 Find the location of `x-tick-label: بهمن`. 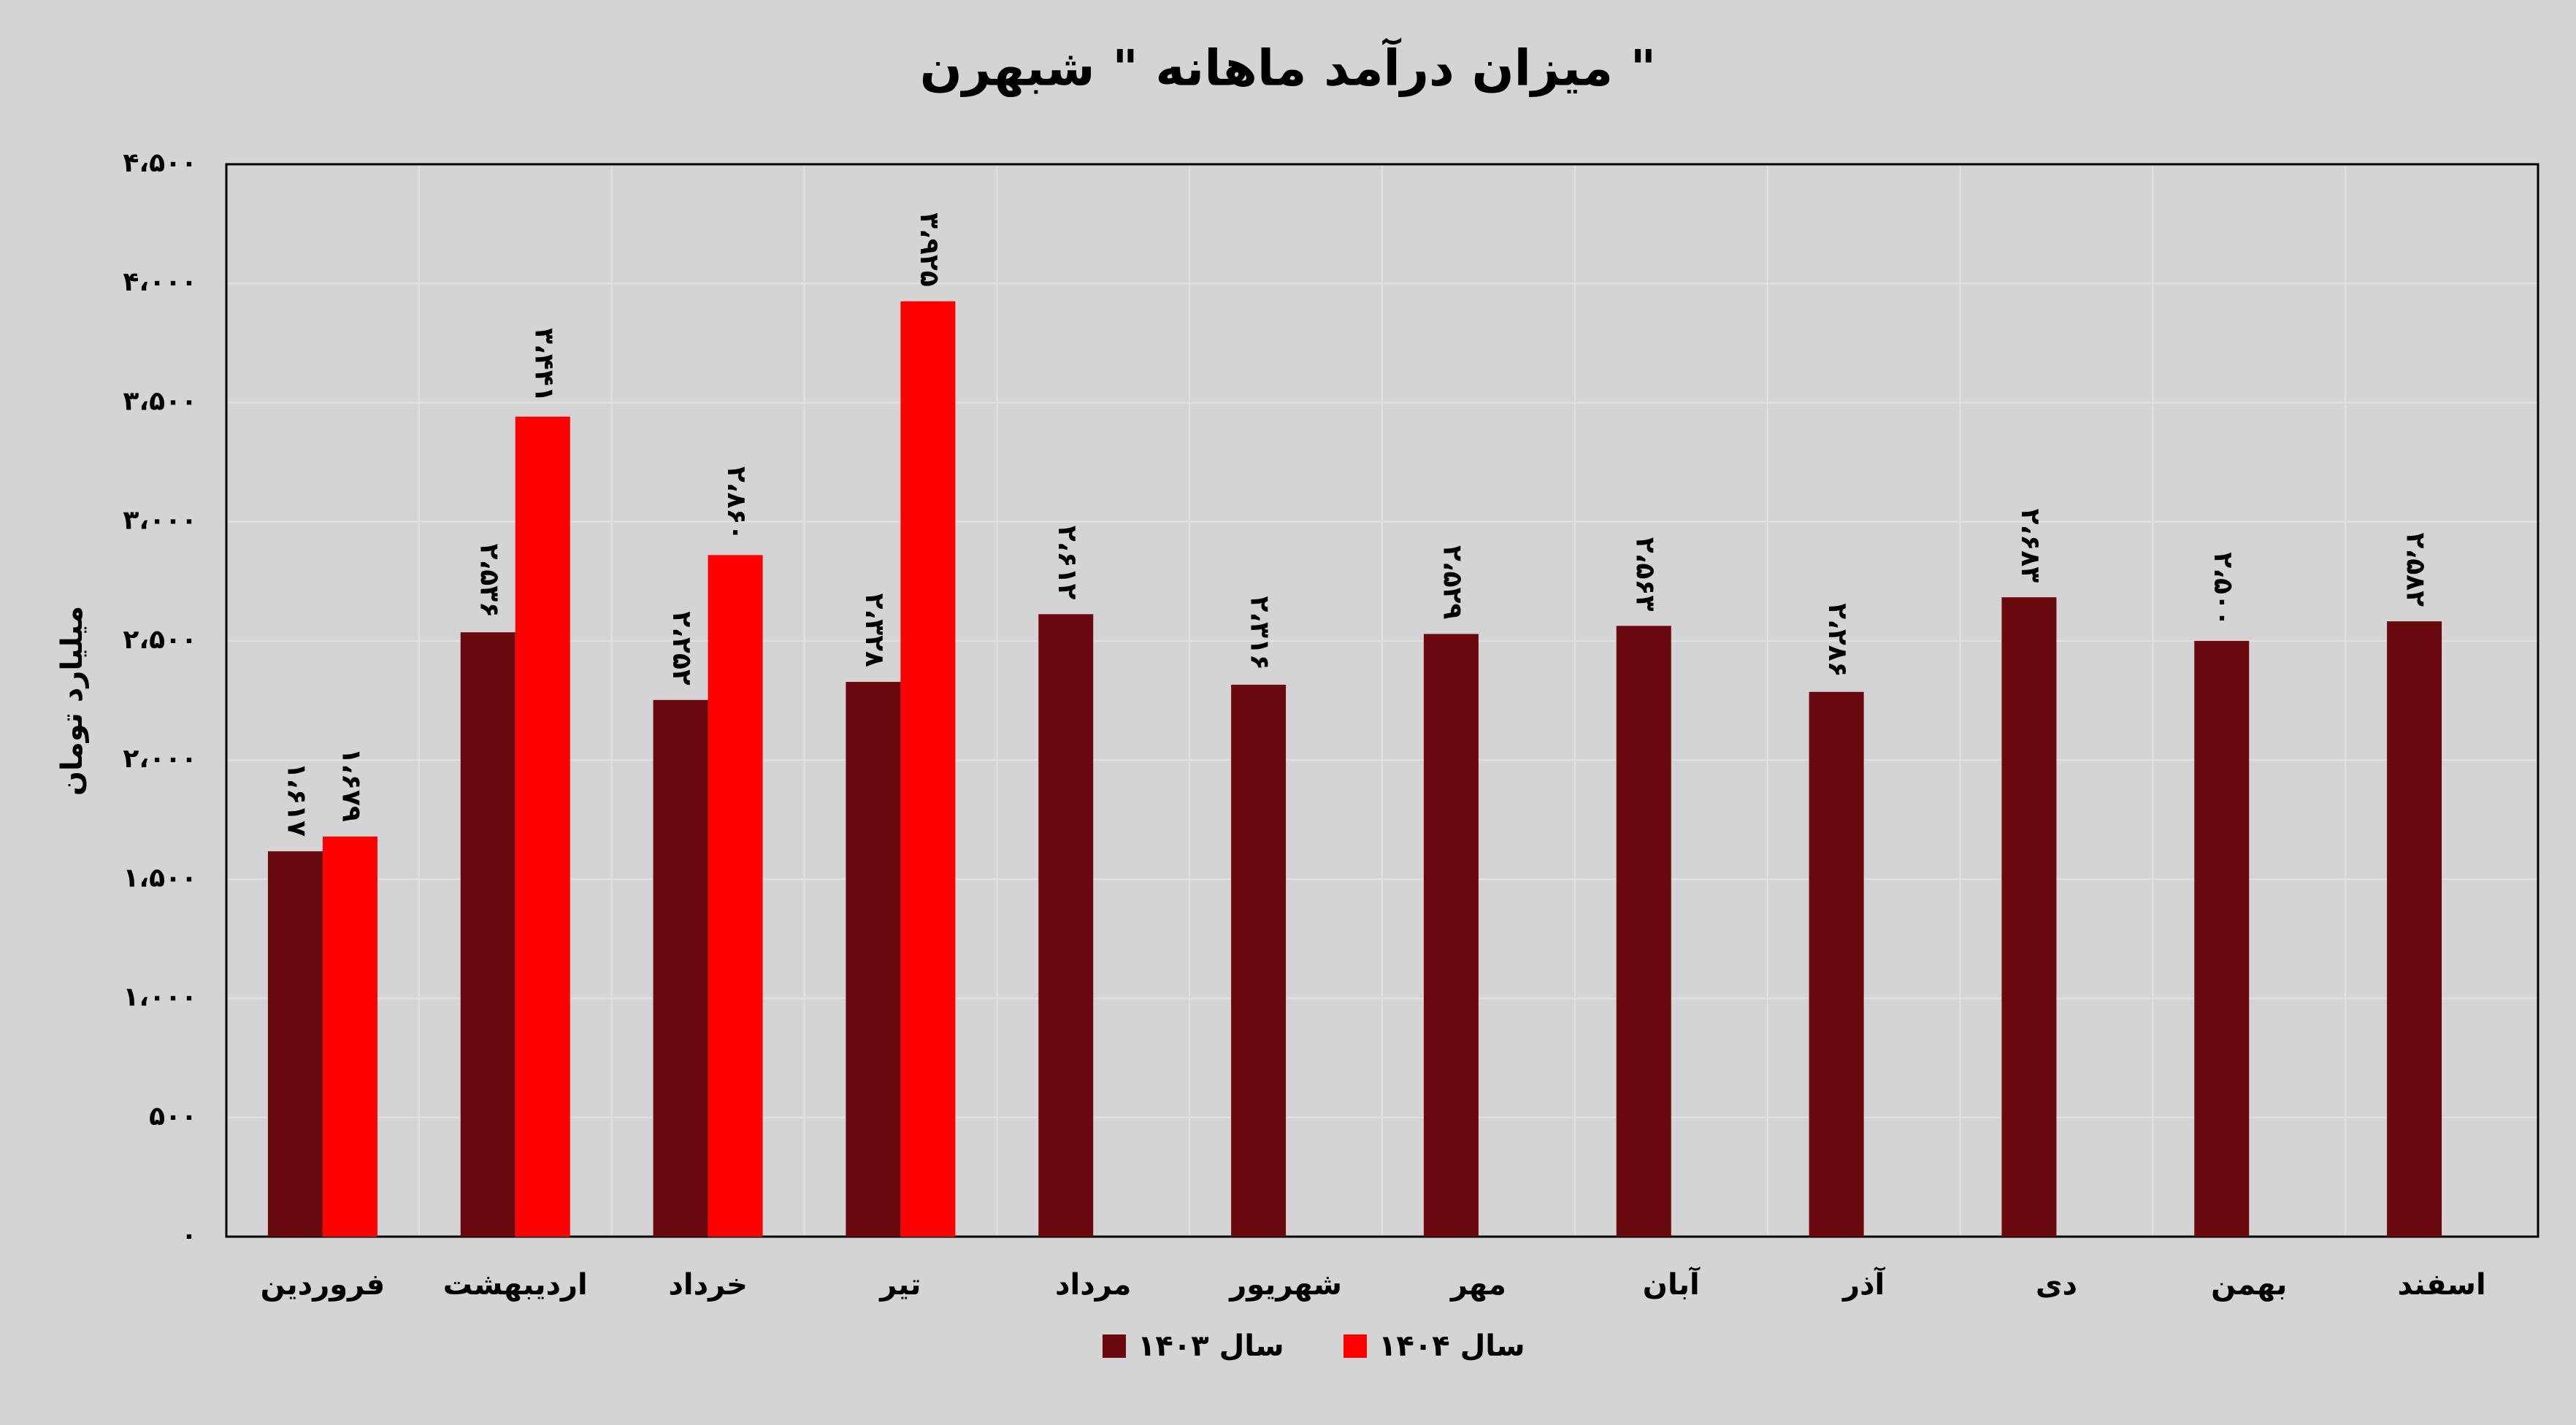

x-tick-label: بهمن is located at coordinates (2249, 1285).